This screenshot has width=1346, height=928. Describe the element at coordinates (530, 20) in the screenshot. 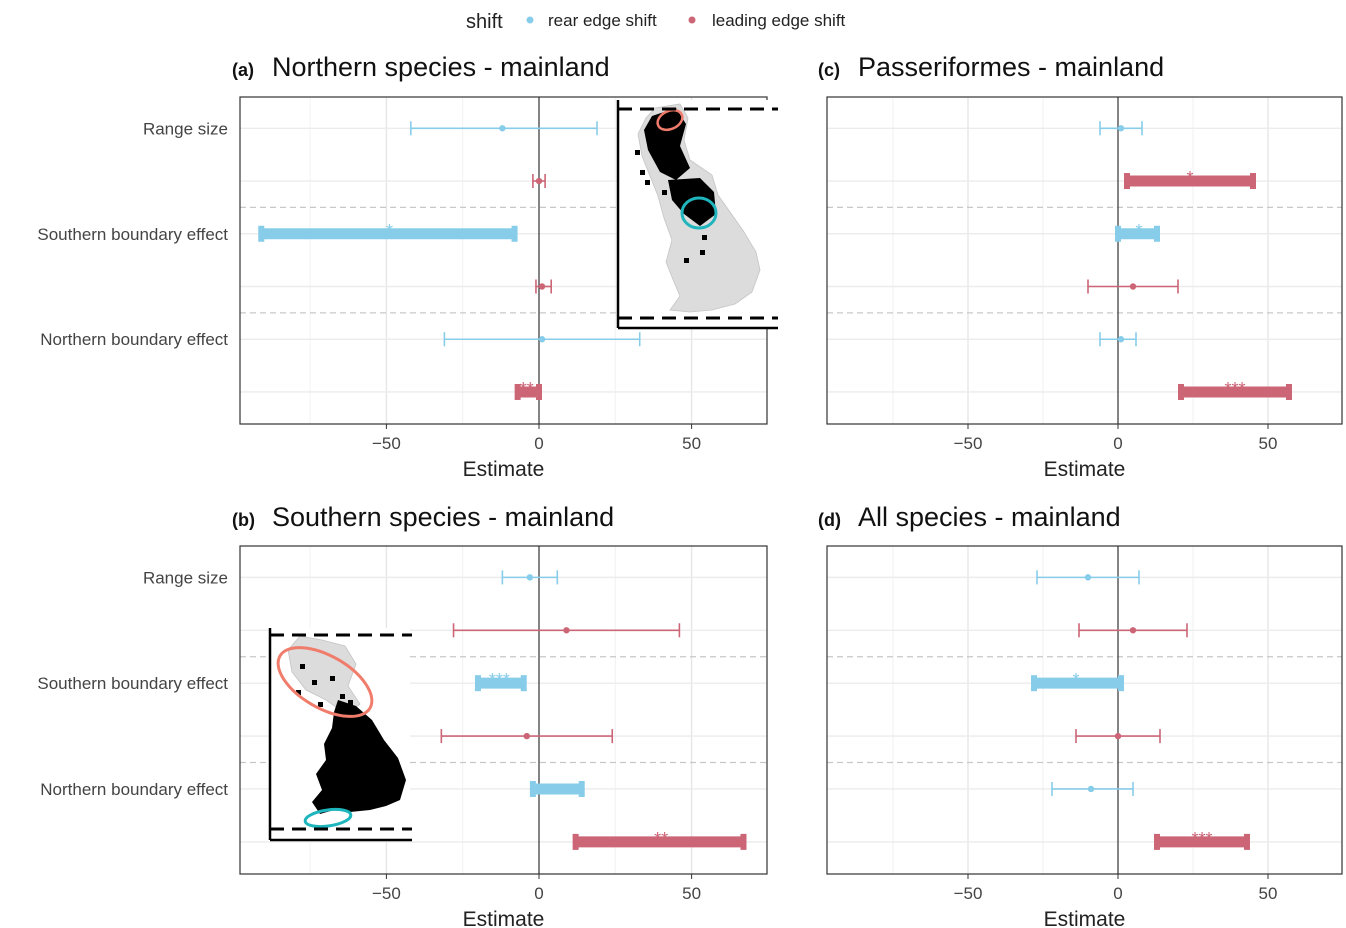

I see `legend-swatch-rear` at that location.